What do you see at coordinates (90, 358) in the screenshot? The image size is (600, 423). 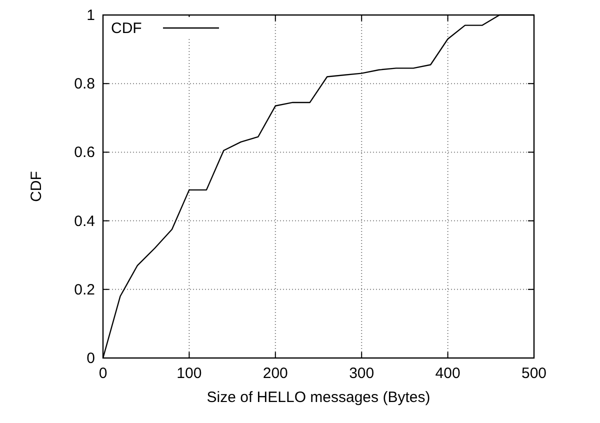 I see `y-tick-label: 0` at bounding box center [90, 358].